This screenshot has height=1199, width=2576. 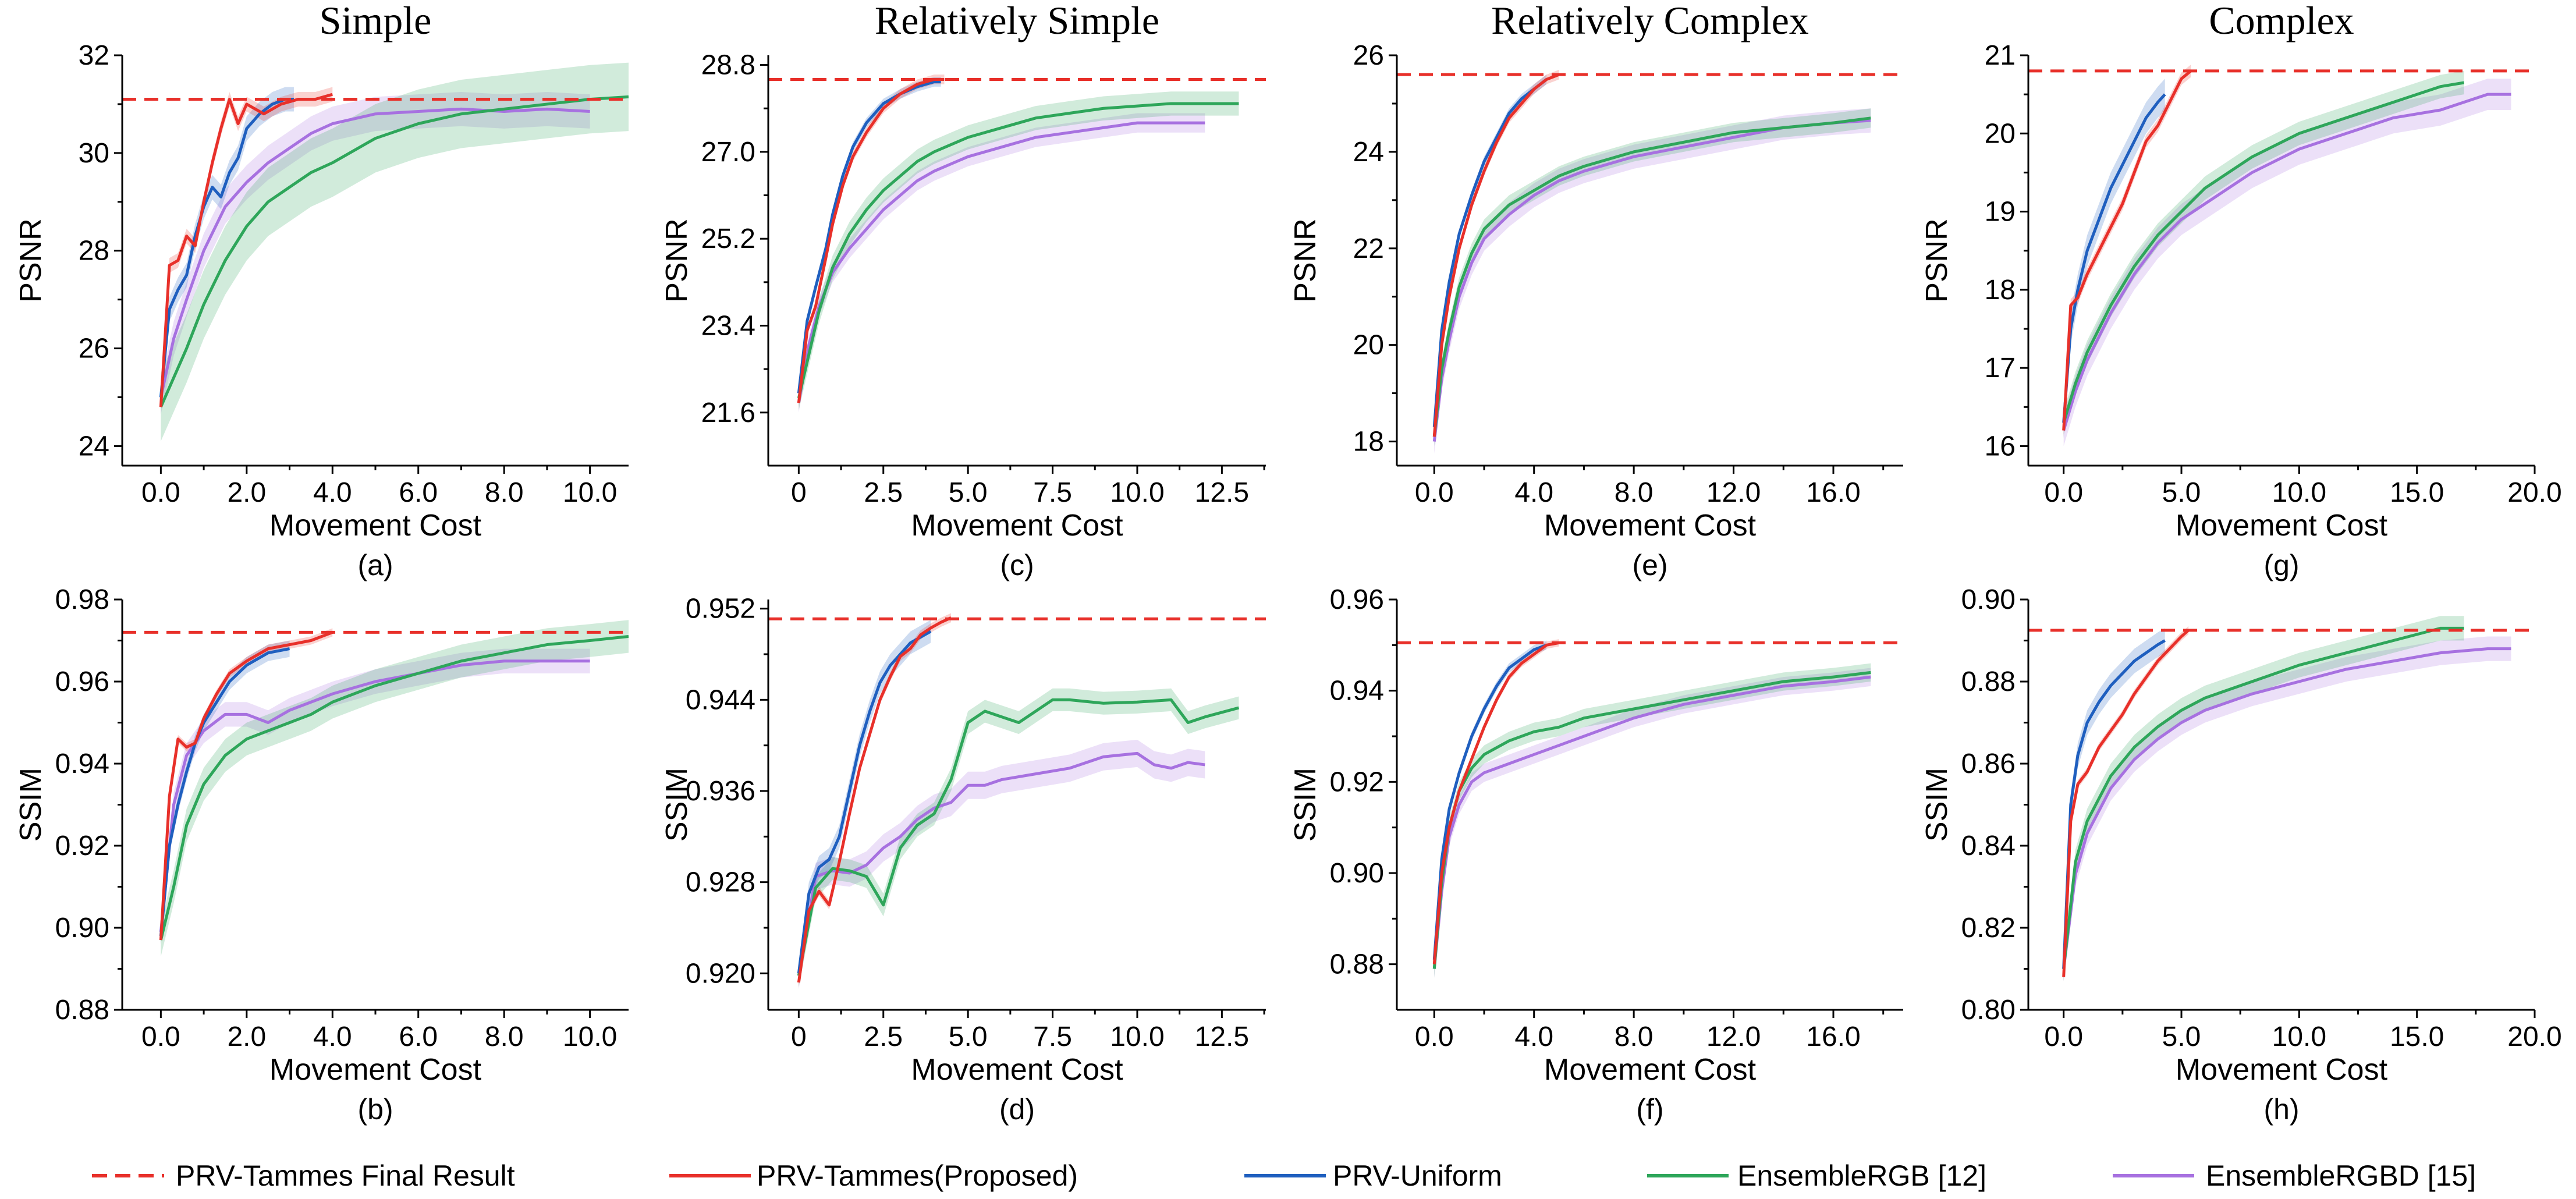 What do you see at coordinates (2001, 447) in the screenshot?
I see `y-tick-label: 16` at bounding box center [2001, 447].